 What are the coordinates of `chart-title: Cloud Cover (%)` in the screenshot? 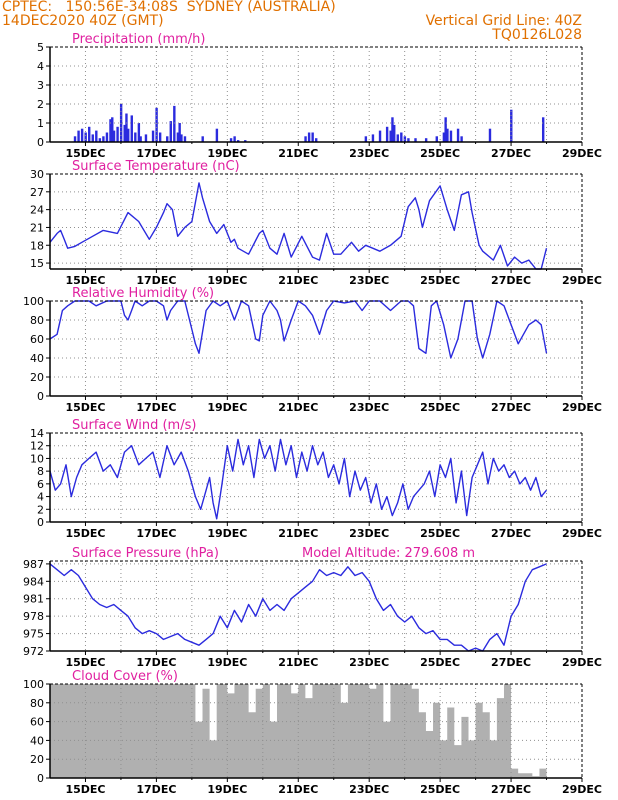 It's located at (125, 676).